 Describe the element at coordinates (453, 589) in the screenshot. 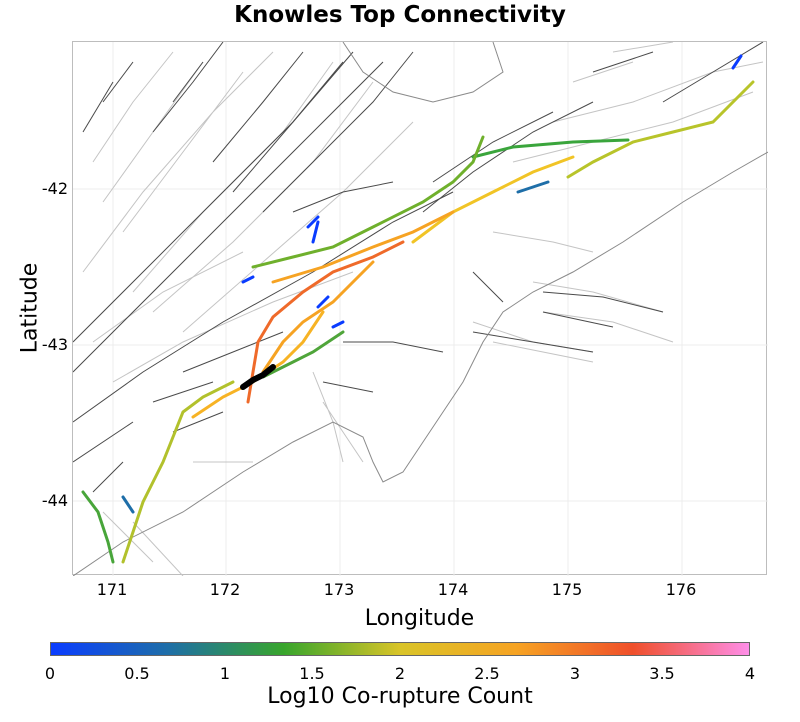

I see `x-tick: 174` at that location.